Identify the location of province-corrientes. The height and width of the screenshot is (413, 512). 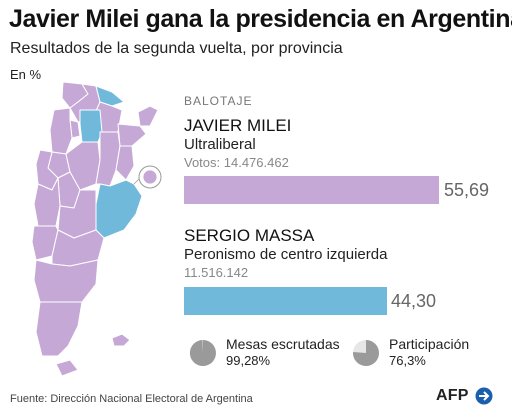
(132, 135).